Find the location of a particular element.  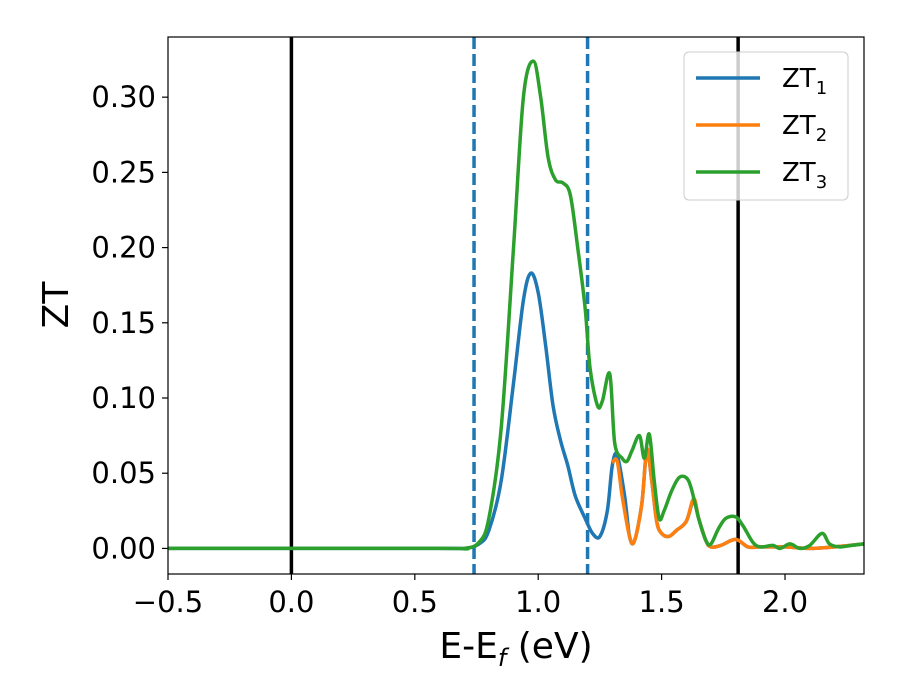

y-axis-ticks: 0.00 0.05 0.10 0.15 0.20 0.25 0.30 is located at coordinates (129, 322).